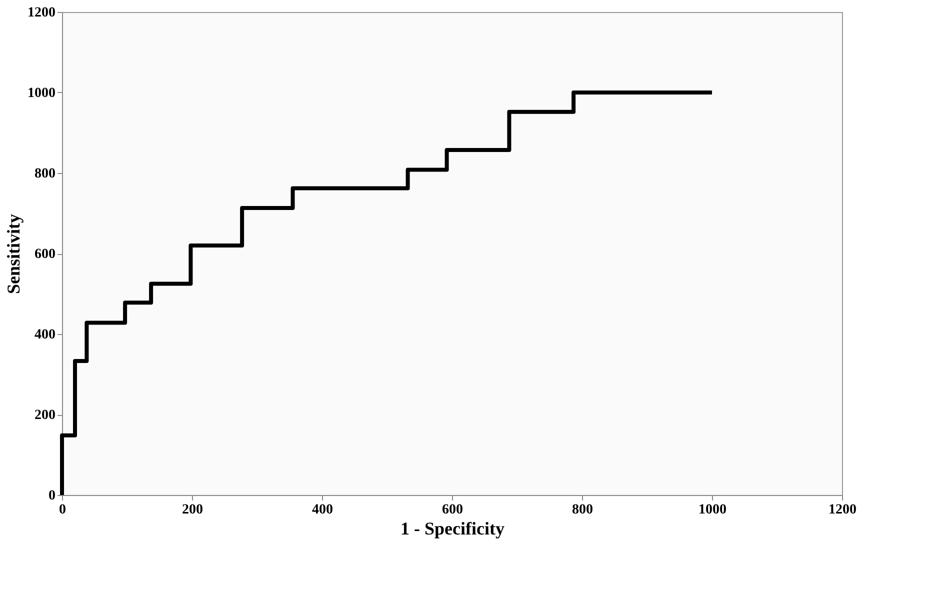  Describe the element at coordinates (45, 174) in the screenshot. I see `y-tick-label: 800` at that location.